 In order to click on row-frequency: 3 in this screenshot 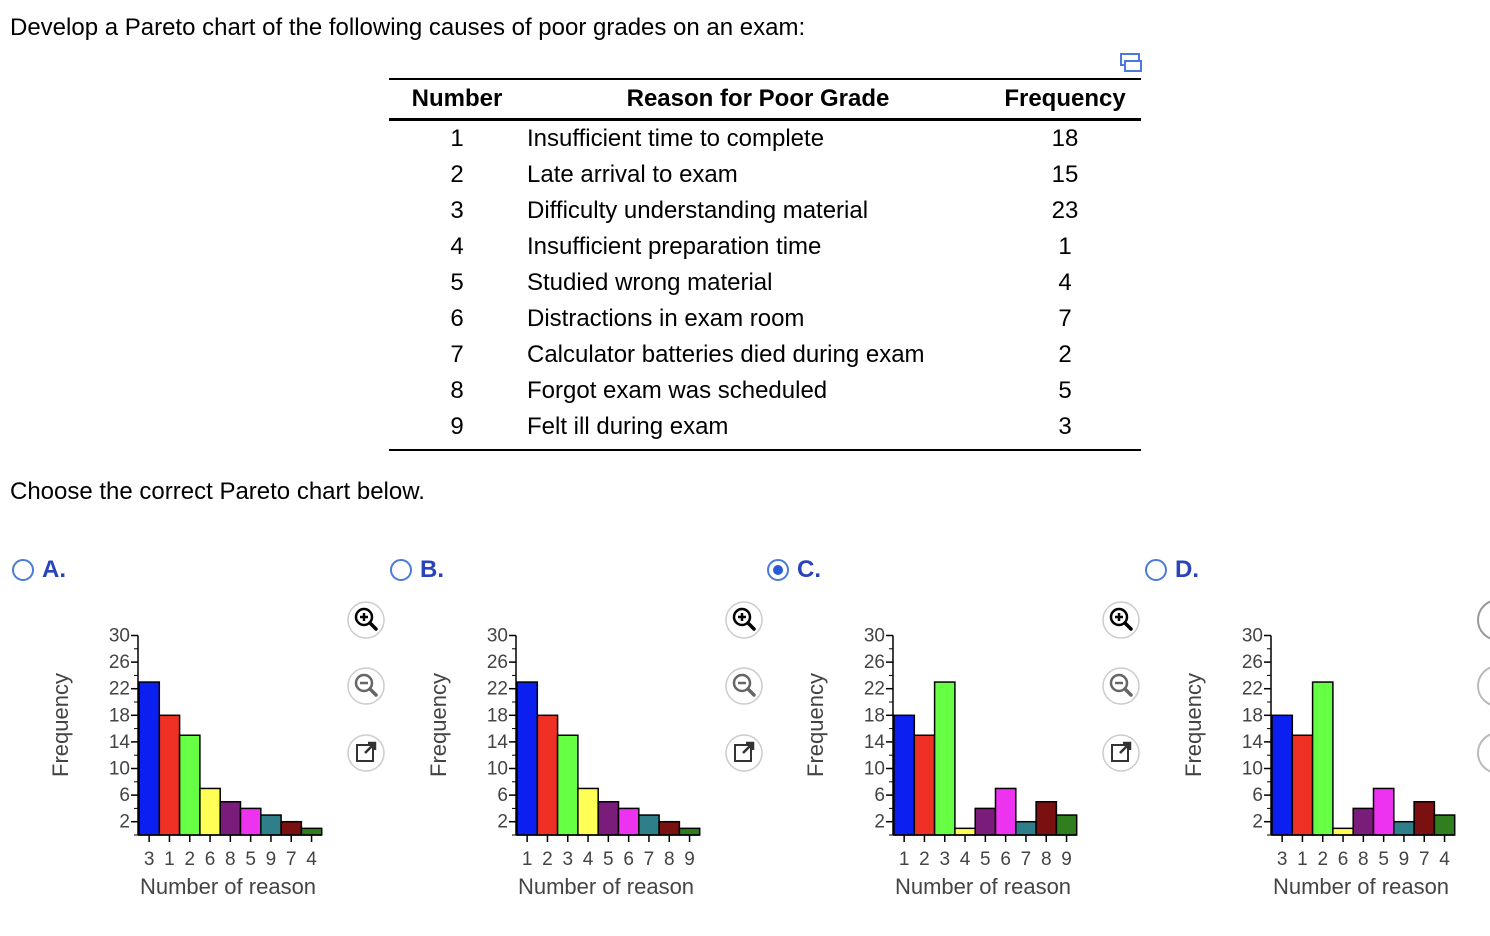, I will do `click(1065, 430)`.